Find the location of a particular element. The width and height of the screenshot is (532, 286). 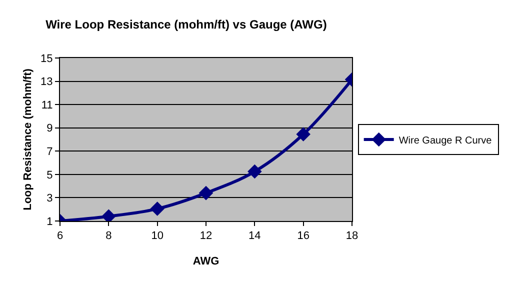

y-tick-label: 15 is located at coordinates (46, 58).